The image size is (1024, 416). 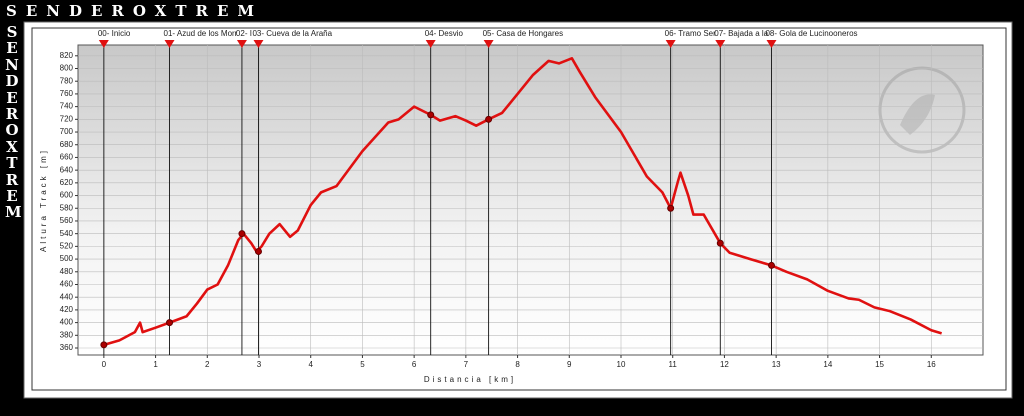 What do you see at coordinates (67, 296) in the screenshot?
I see `y-tick-label: 440` at bounding box center [67, 296].